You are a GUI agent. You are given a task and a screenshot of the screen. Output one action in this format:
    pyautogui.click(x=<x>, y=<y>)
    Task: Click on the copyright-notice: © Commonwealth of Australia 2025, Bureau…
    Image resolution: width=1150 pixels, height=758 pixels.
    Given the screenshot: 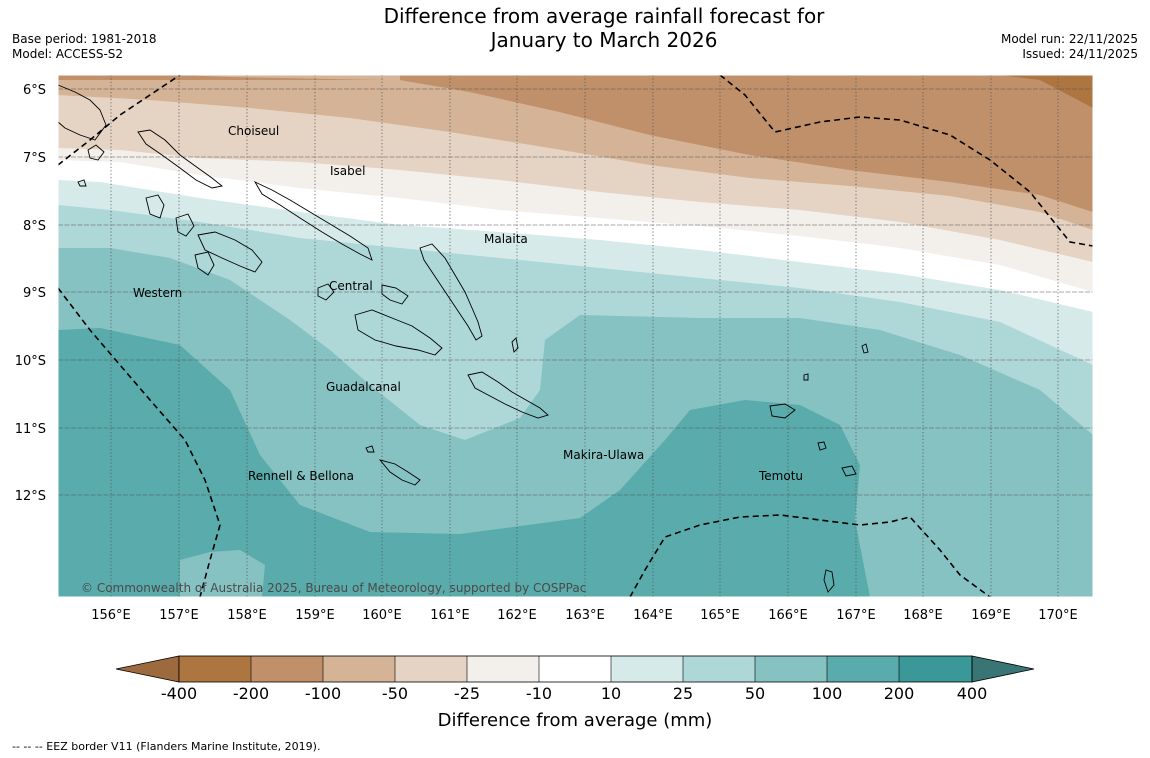 What is the action you would take?
    pyautogui.click(x=333, y=588)
    